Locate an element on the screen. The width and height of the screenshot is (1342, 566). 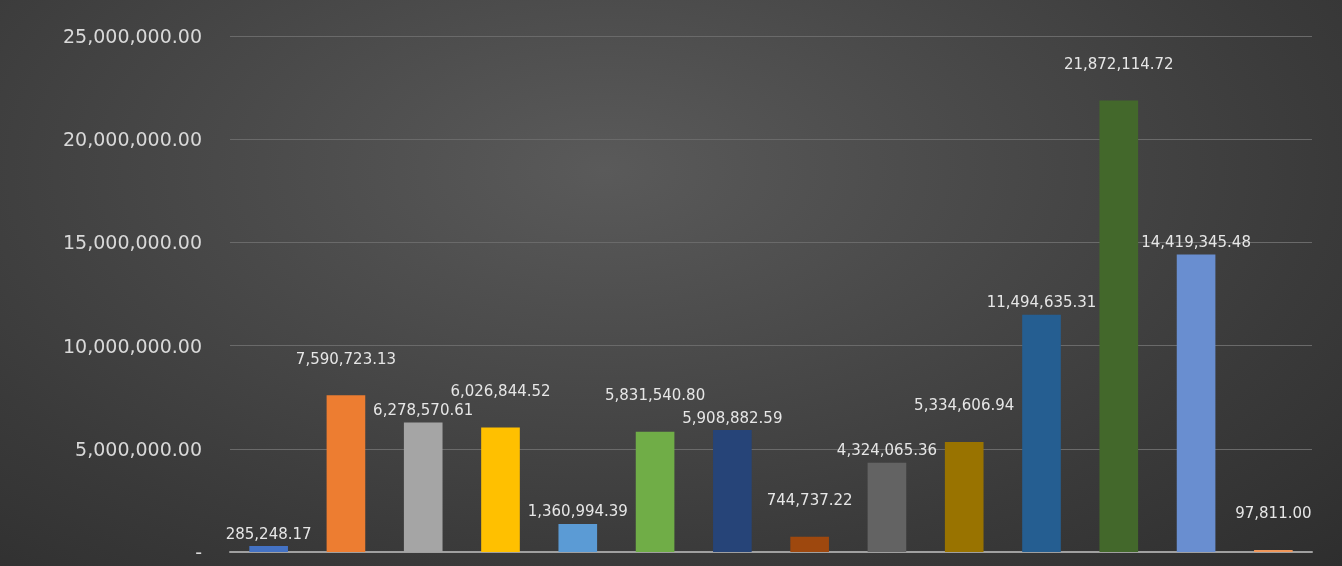
data-label: 1,360,994.39 is located at coordinates (577, 511).